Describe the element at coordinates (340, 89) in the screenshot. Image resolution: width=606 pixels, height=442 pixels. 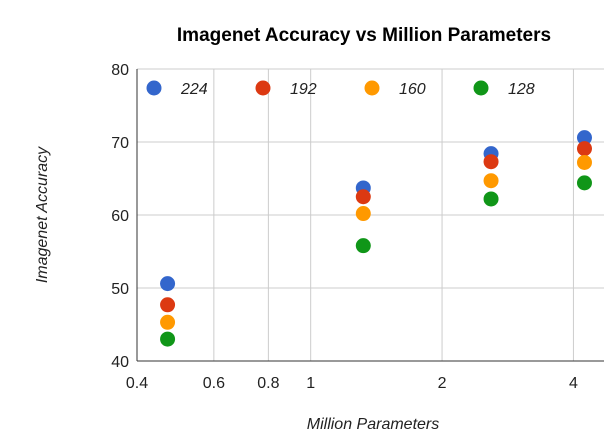
I see `legend: 224 192 160 128` at that location.